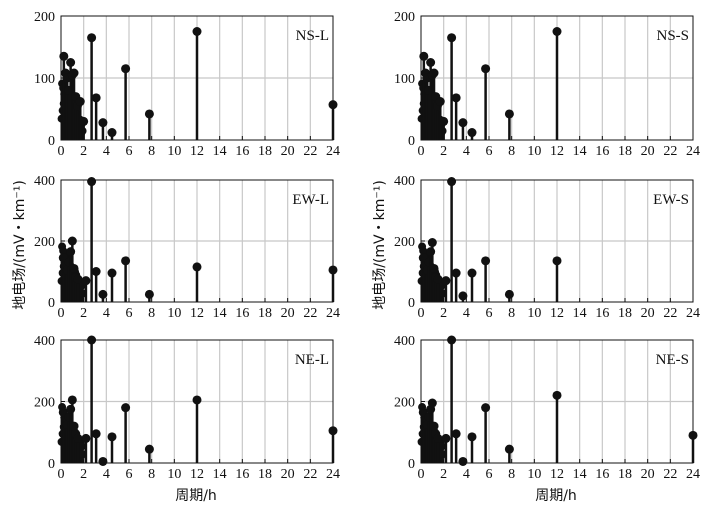 This screenshot has width=710, height=514. Describe the element at coordinates (312, 360) in the screenshot. I see `panel-title: NE-L` at that location.